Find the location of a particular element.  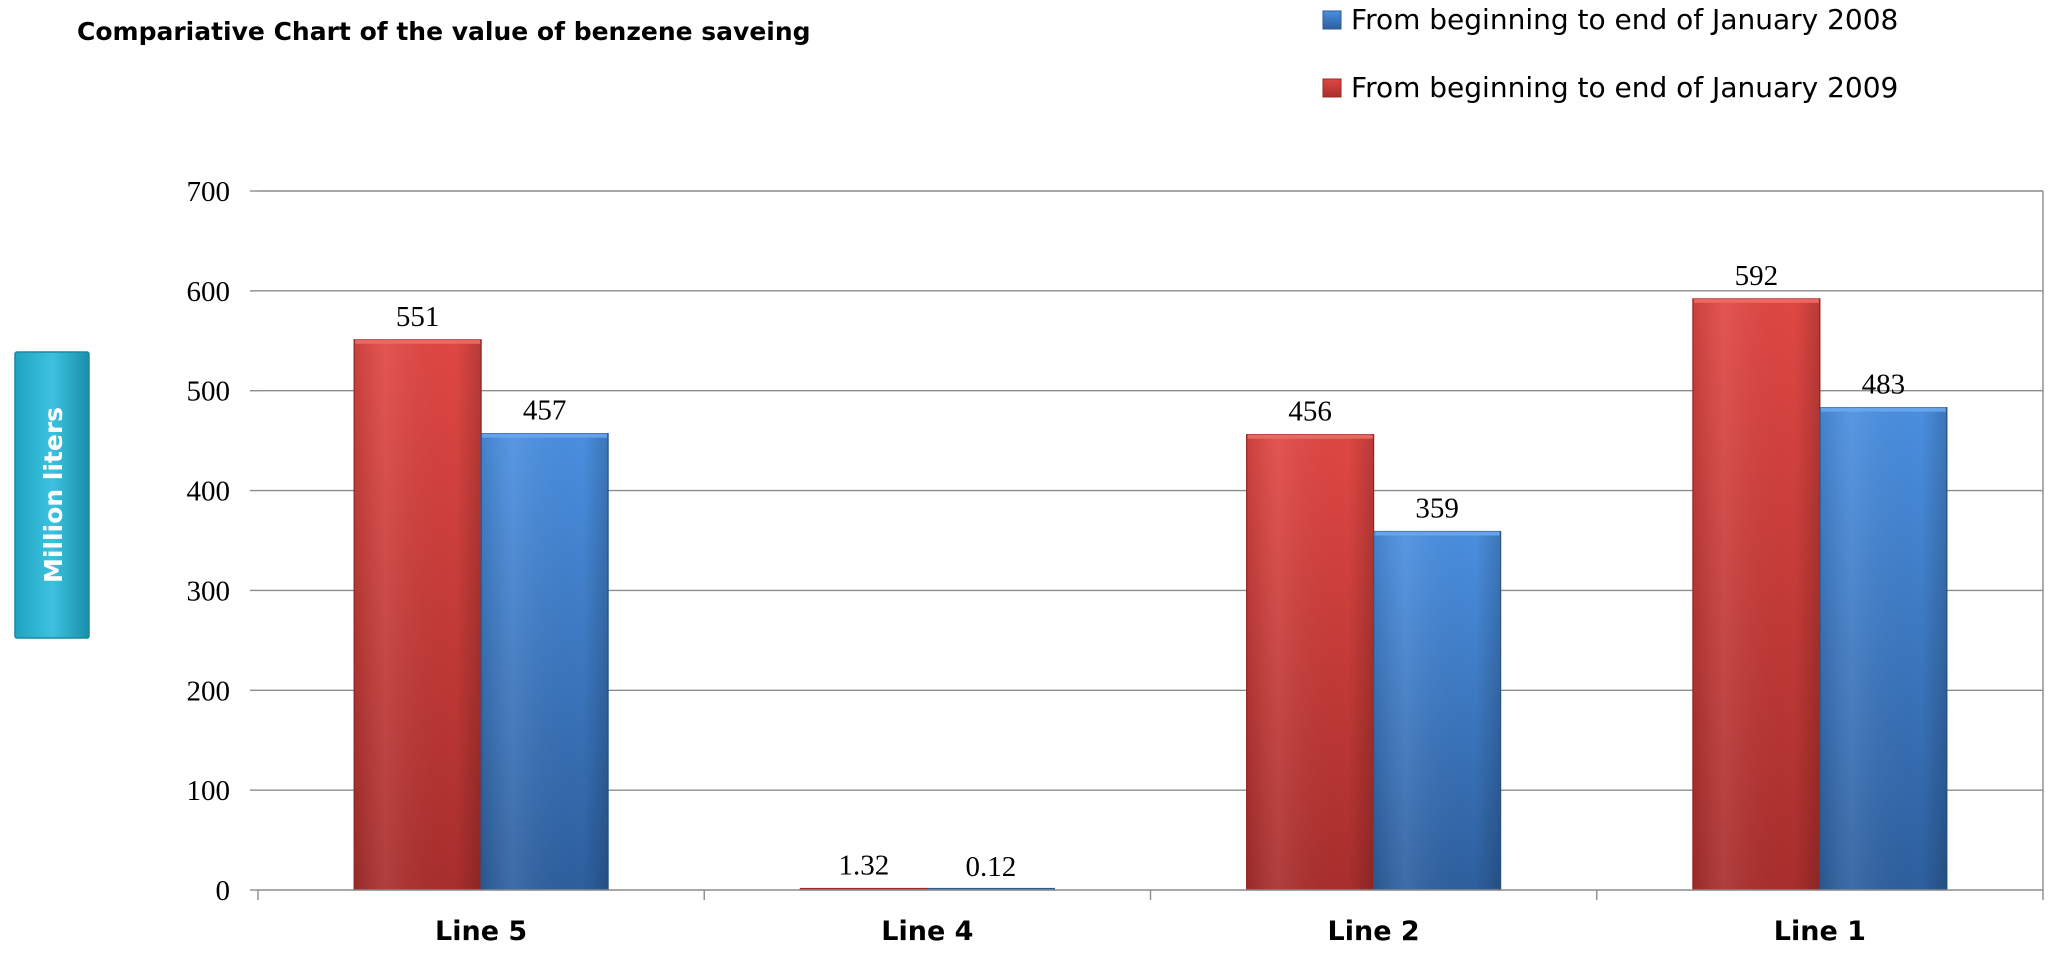

data-label: 1.32 is located at coordinates (864, 866).